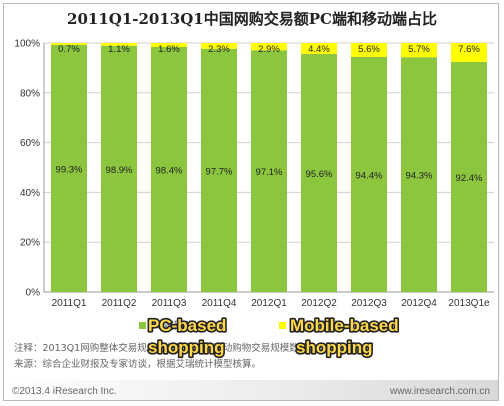  What do you see at coordinates (419, 303) in the screenshot?
I see `x-tick-label: 2012Q4` at bounding box center [419, 303].